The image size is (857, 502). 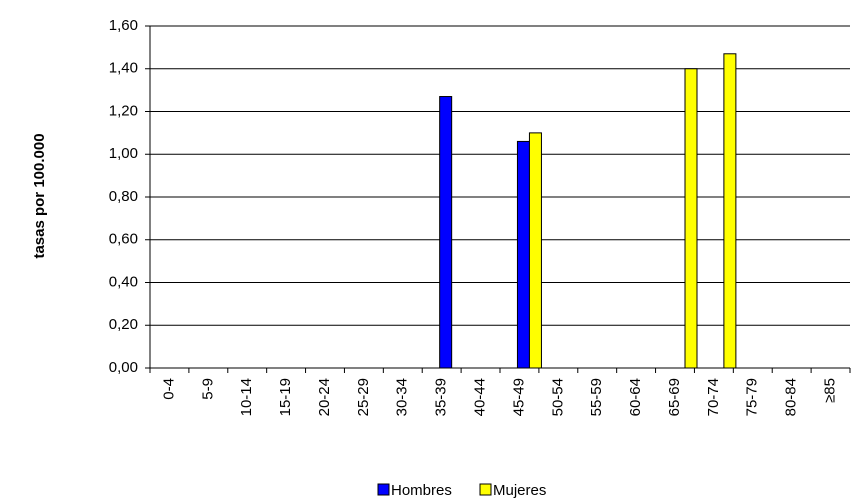 What do you see at coordinates (123, 153) in the screenshot?
I see `y-tick-label: 1,00` at bounding box center [123, 153].